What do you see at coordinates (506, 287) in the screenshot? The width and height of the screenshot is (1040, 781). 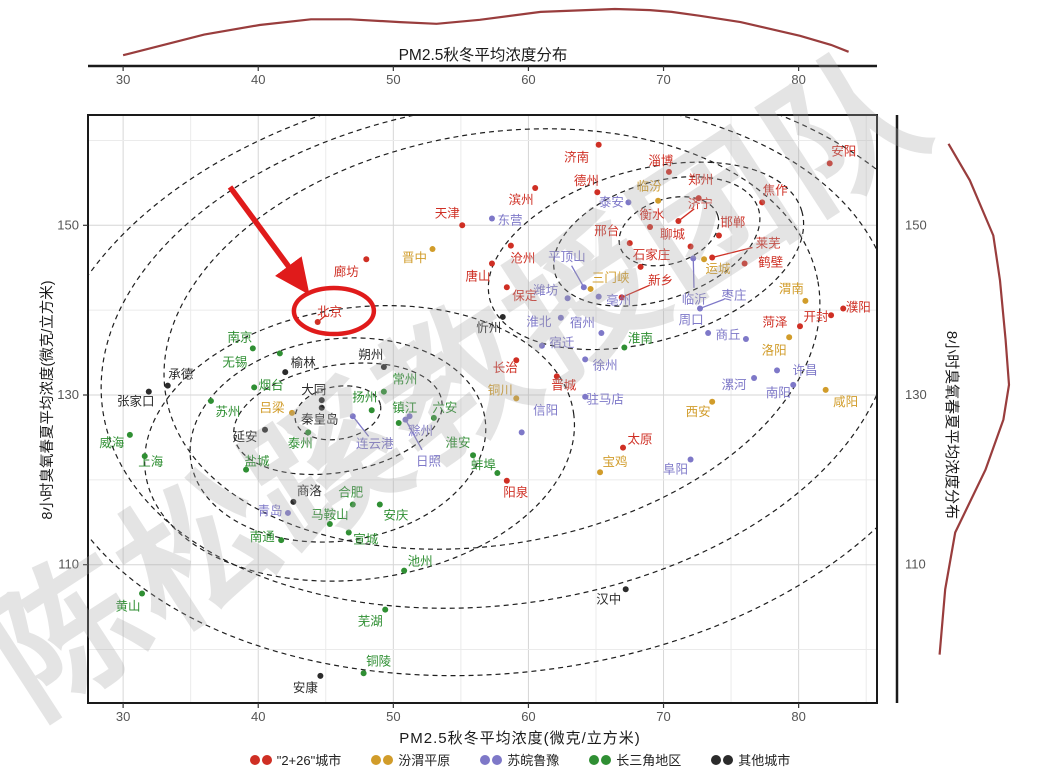 I see `city-point-保定` at bounding box center [506, 287].